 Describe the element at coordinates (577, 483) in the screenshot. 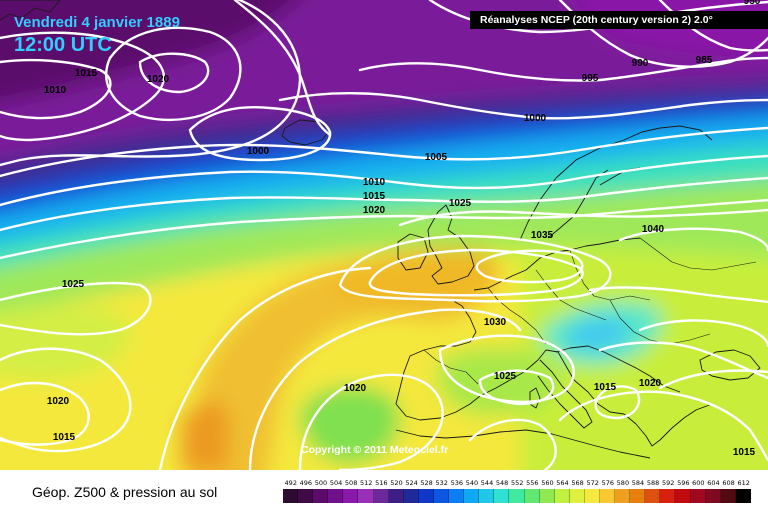

I see `scale-label: 568` at that location.